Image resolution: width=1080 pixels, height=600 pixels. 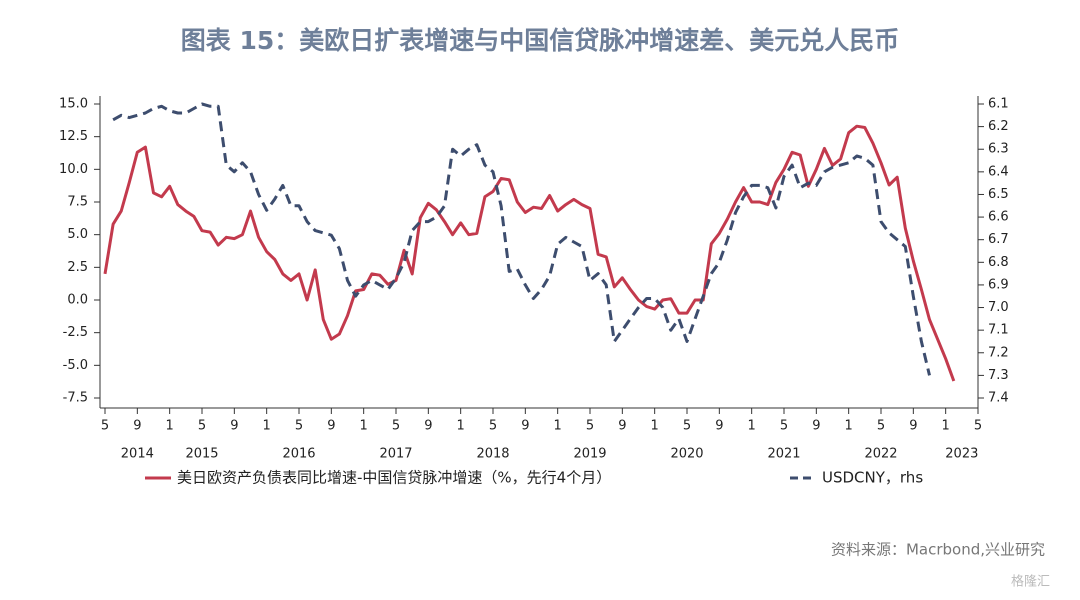 I want to click on y2-tick-label: 7.3, so click(x=998, y=375).